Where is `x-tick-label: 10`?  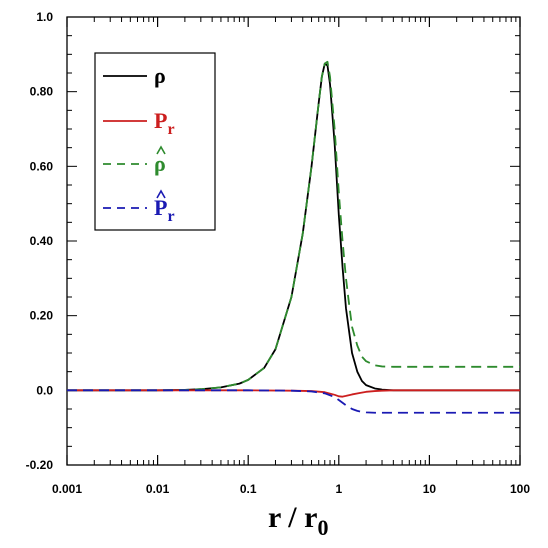 x-tick-label: 10 is located at coordinates (430, 489).